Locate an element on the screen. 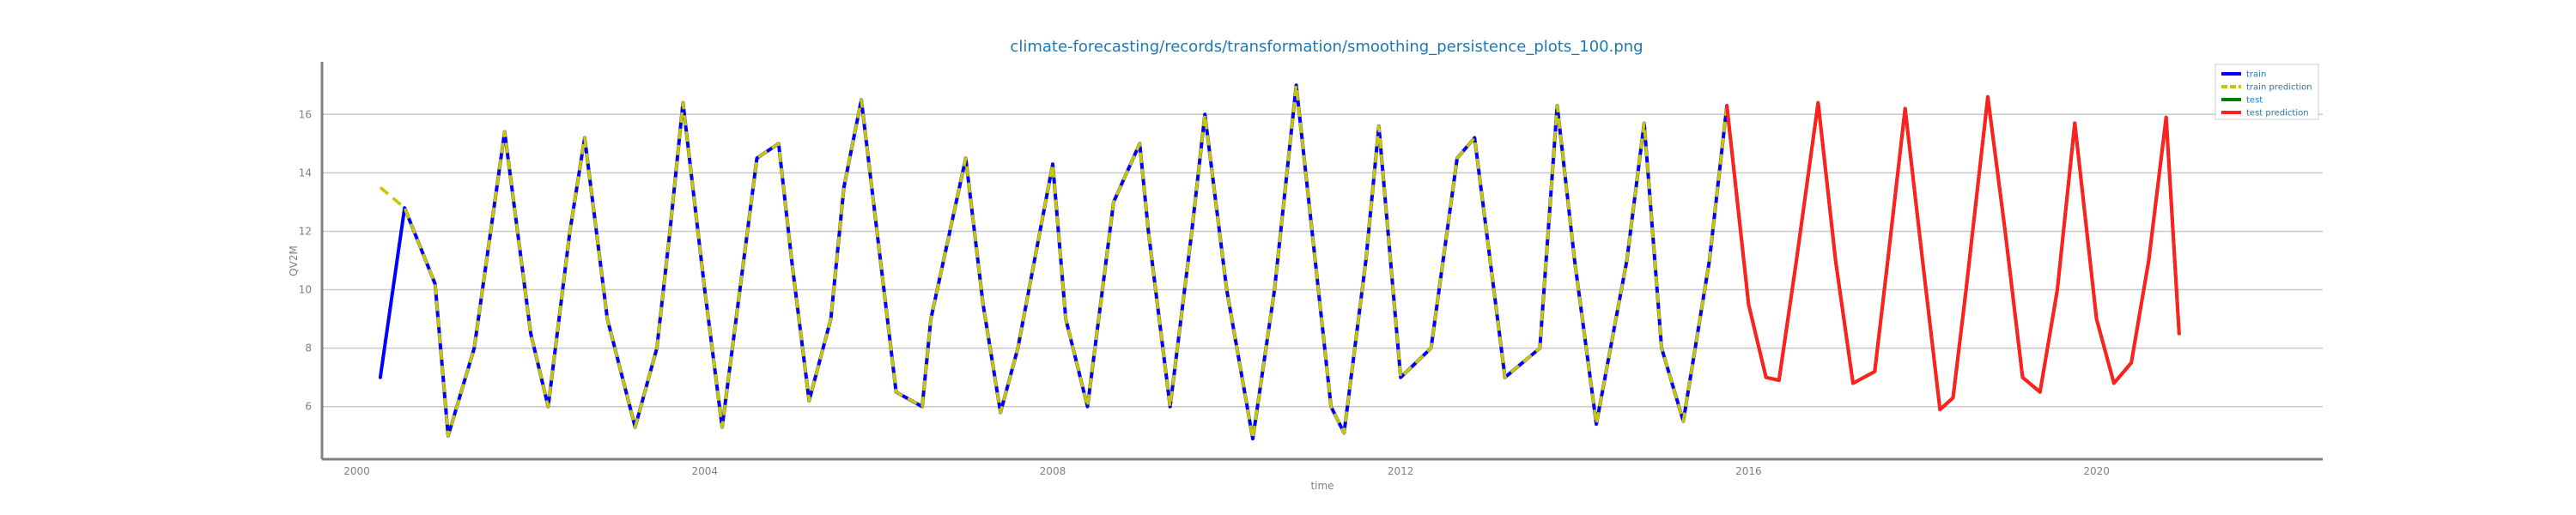 This screenshot has width=2576, height=515. y-tick-label: 12 is located at coordinates (305, 231).